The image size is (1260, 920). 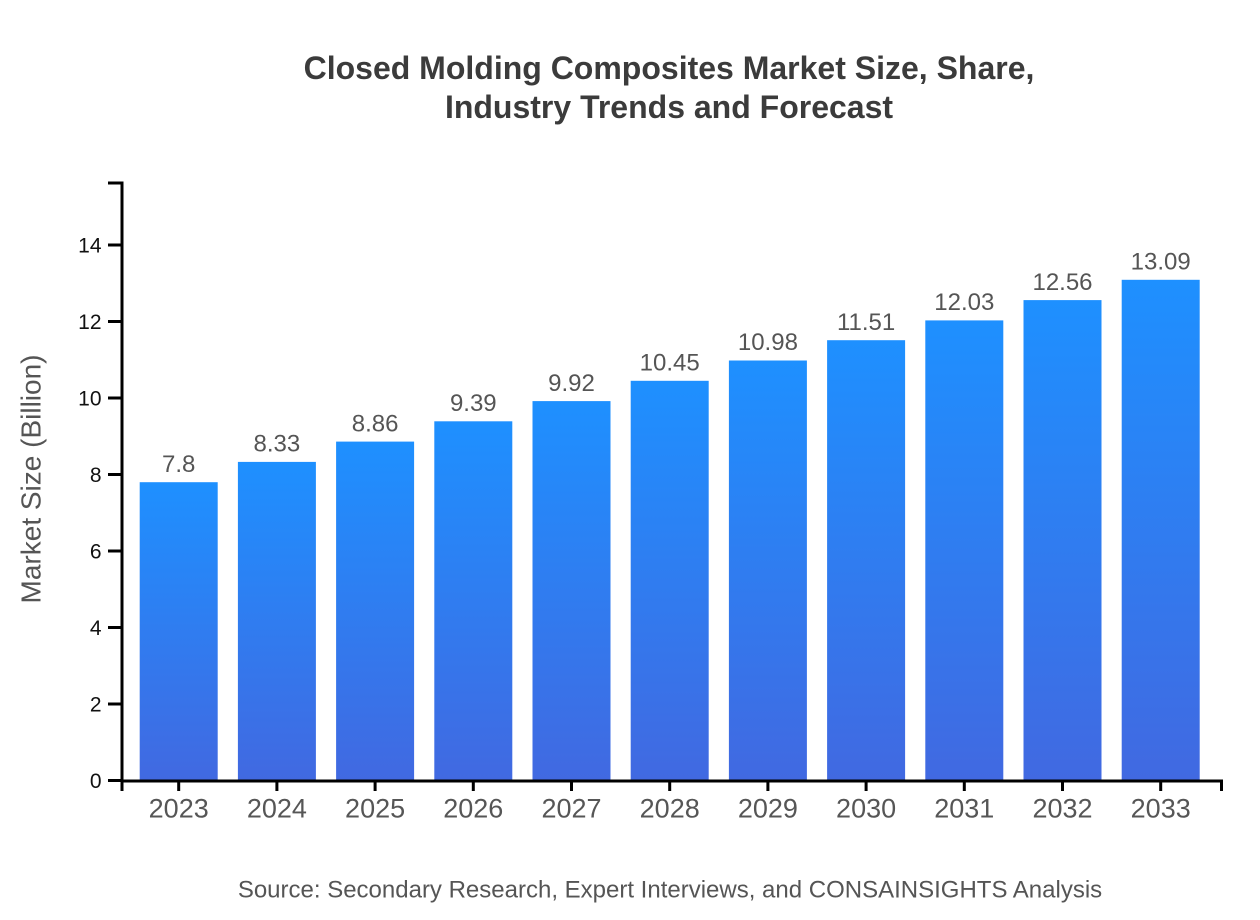 I want to click on svg-text: 10.98, so click(x=768, y=342).